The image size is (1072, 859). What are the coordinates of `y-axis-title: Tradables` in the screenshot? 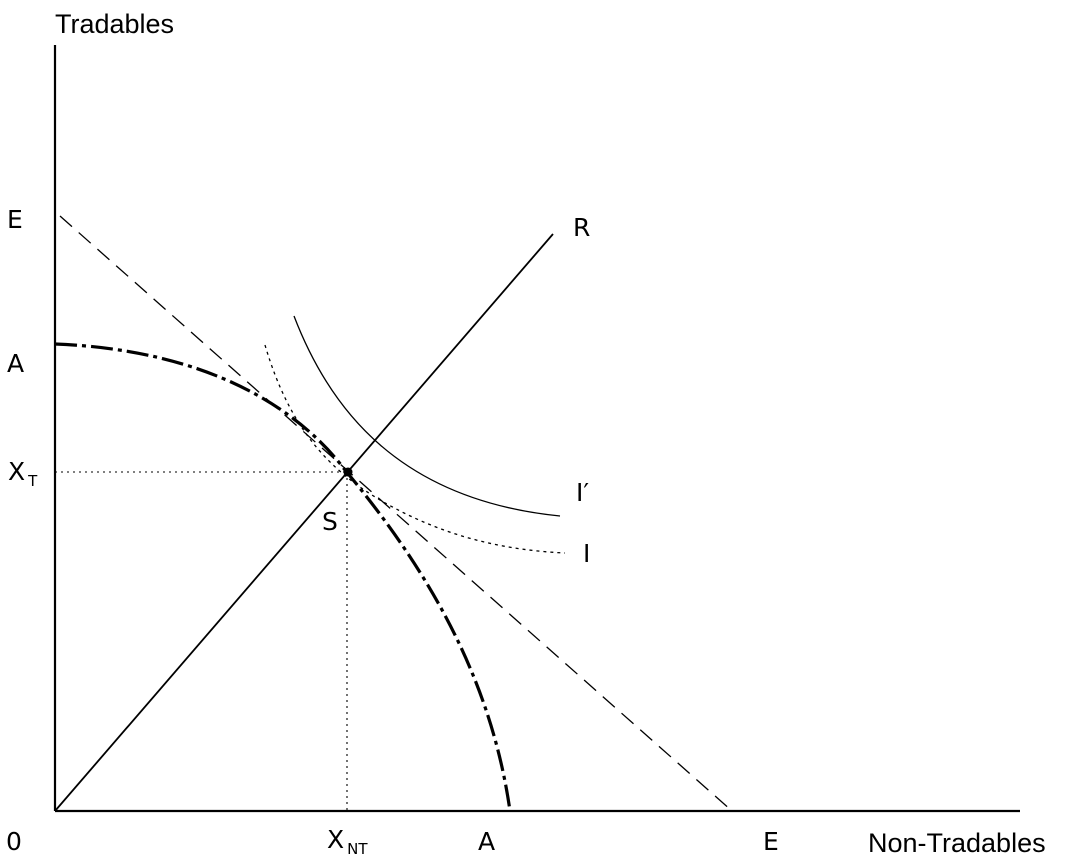 It's located at (114, 24).